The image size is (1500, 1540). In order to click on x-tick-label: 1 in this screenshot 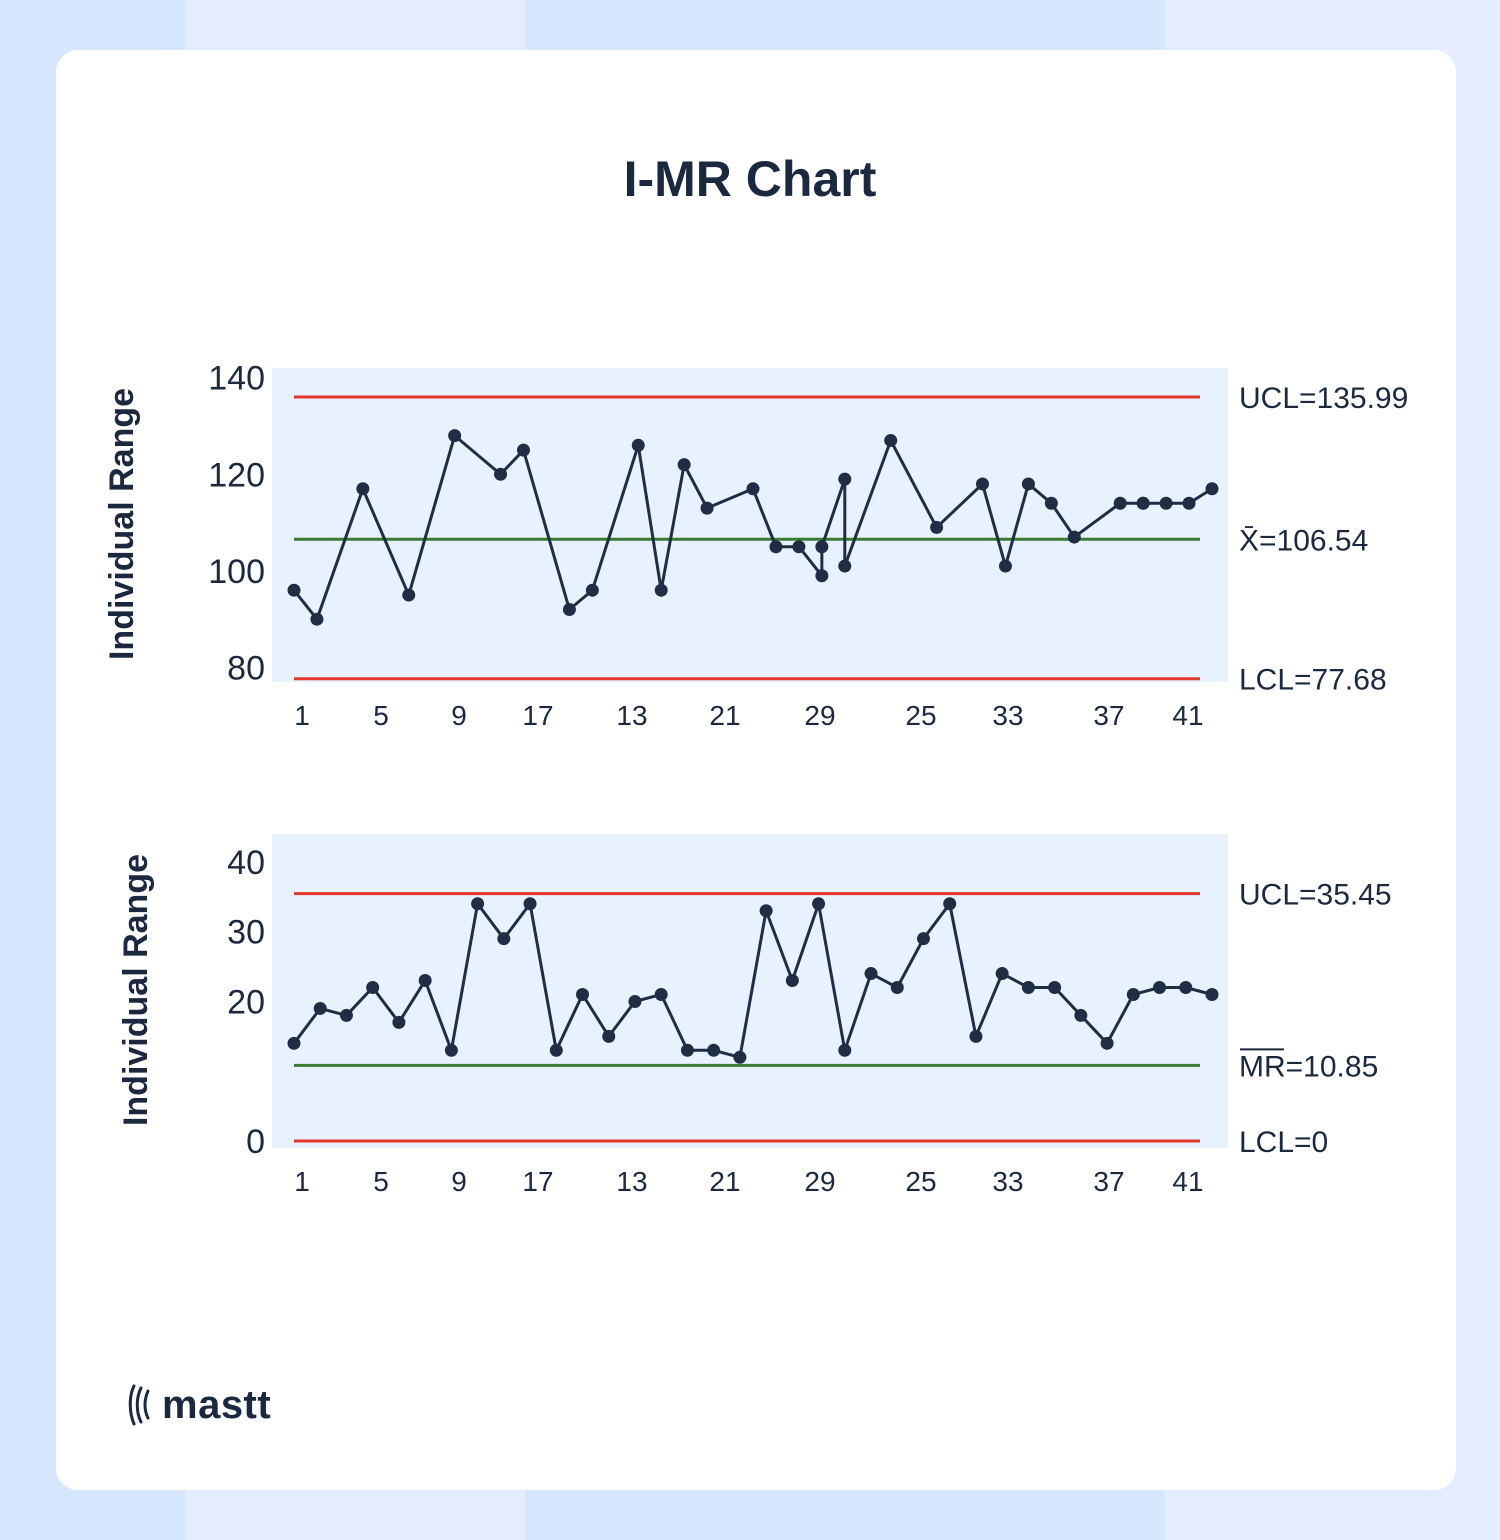, I will do `click(302, 1181)`.